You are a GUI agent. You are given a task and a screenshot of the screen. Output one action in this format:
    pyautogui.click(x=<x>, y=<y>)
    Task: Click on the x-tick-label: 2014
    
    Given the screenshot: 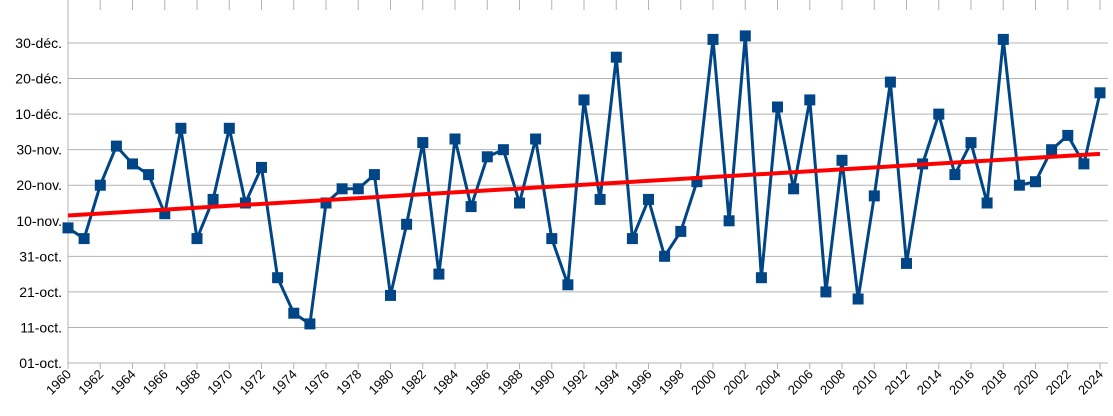 What is the action you would take?
    pyautogui.click(x=929, y=382)
    